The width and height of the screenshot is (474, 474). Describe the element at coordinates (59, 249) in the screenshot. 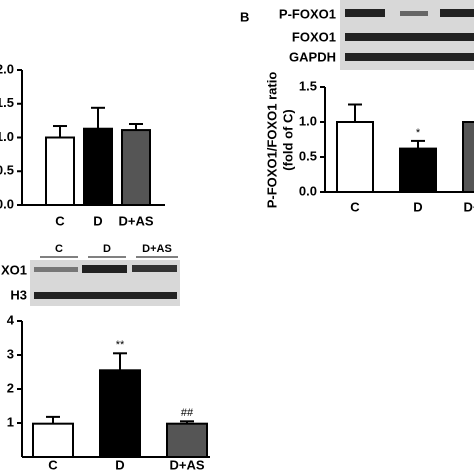

I see `blot-group-label: C` at that location.